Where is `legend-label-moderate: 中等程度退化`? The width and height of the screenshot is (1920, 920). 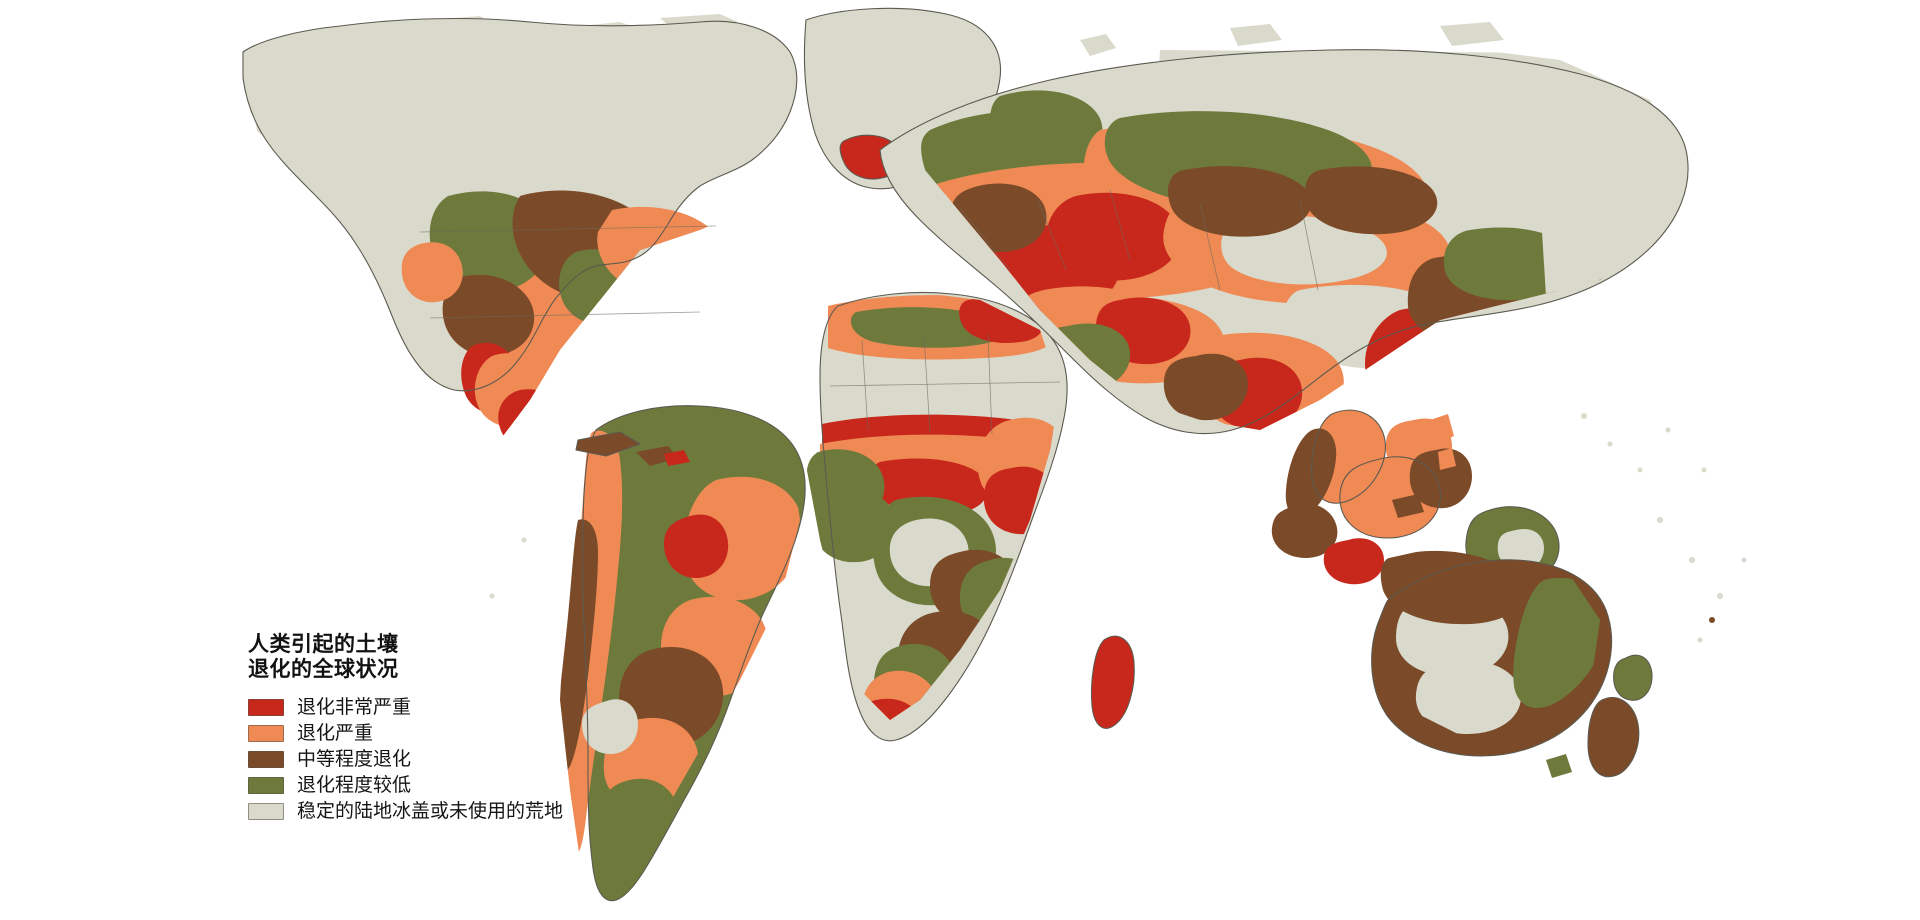
legend-label-moderate: 中等程度退化 is located at coordinates (354, 759).